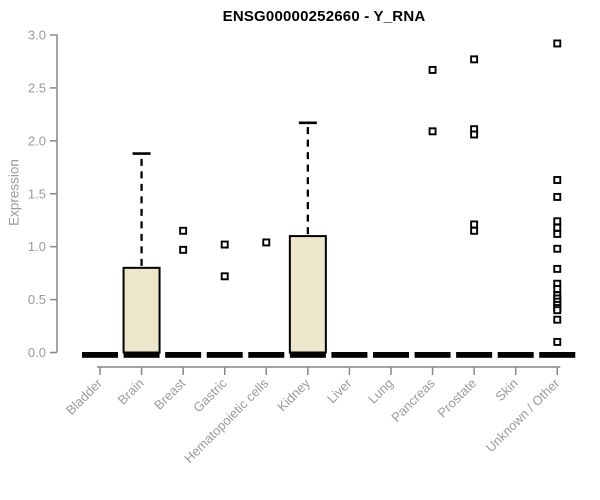 This screenshot has width=600, height=500. I want to click on y-tick-label: 2.0, so click(37, 140).